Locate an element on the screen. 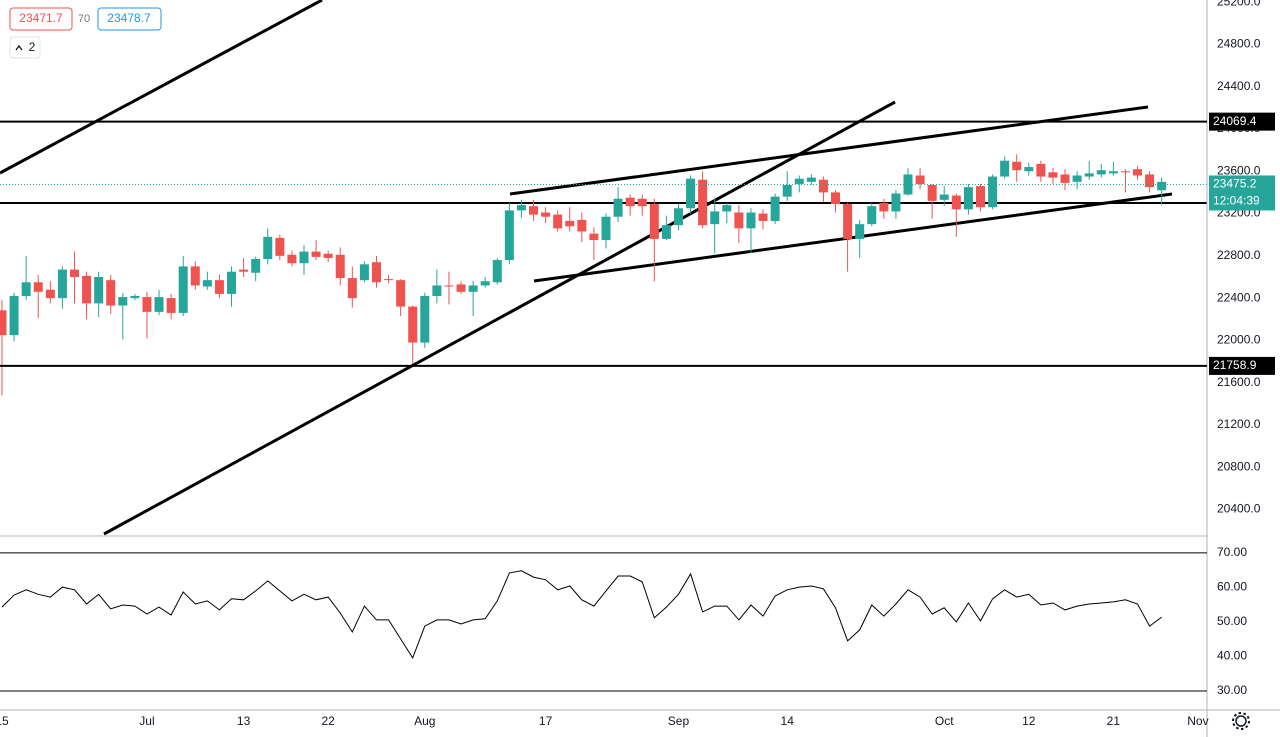 This screenshot has height=737, width=1280. bid-box is located at coordinates (41, 19).